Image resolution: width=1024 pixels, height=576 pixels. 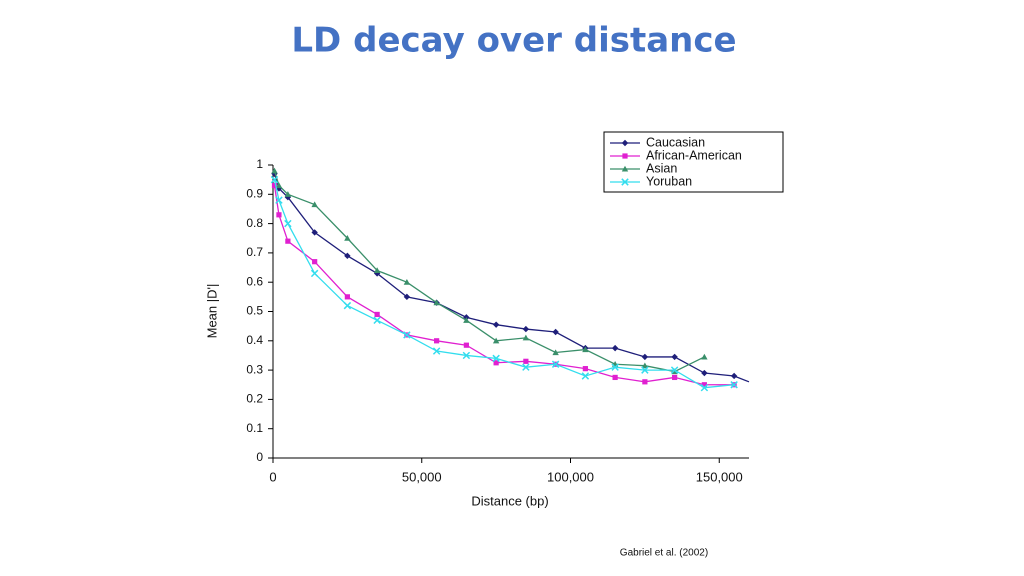 I want to click on legend-label: Caucasian, so click(x=675, y=142).